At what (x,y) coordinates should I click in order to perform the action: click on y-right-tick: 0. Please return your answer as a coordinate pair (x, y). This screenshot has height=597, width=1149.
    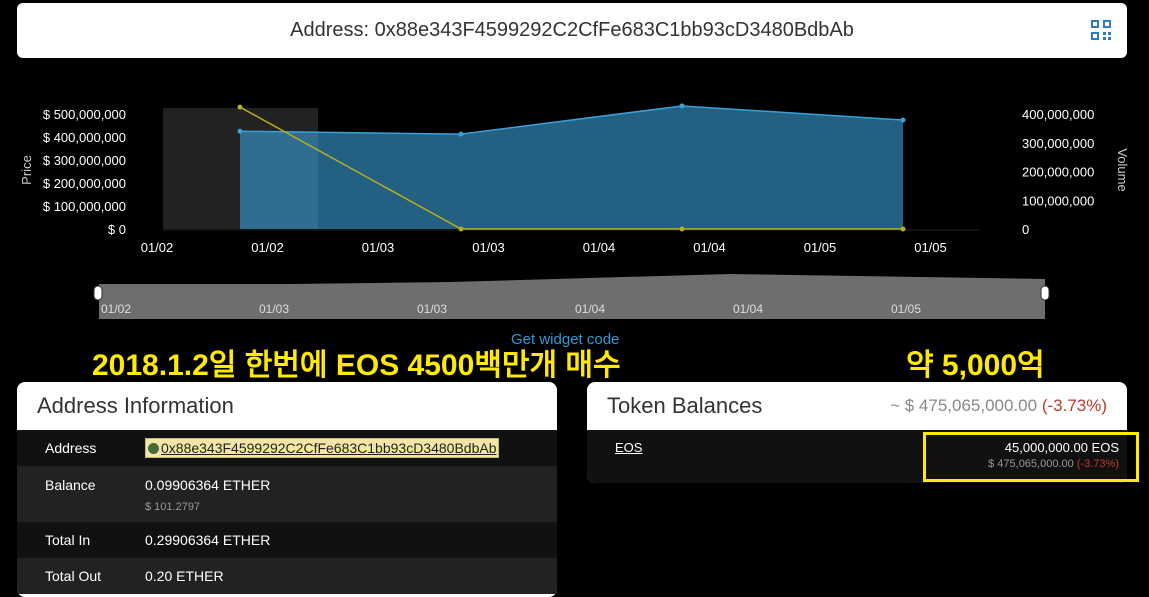
    Looking at the image, I should click on (1025, 229).